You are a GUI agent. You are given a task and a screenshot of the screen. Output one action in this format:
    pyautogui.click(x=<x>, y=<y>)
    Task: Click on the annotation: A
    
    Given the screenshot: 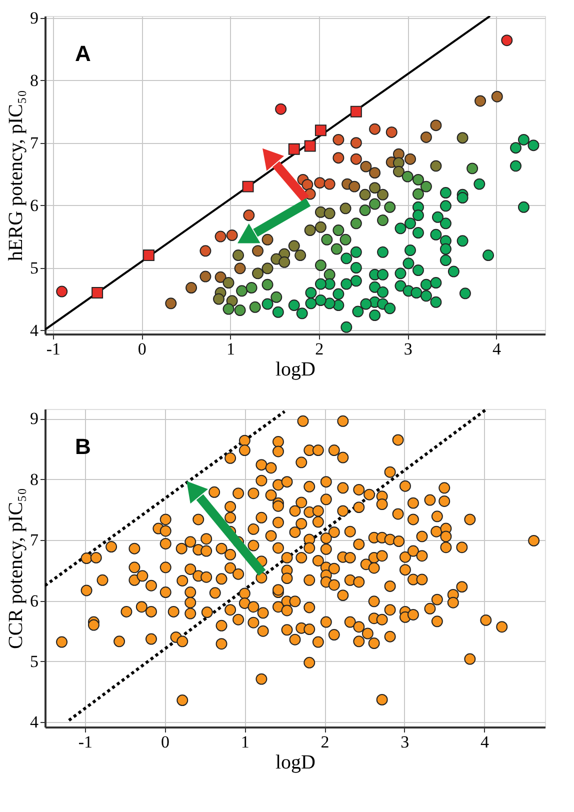 What is the action you would take?
    pyautogui.click(x=83, y=53)
    